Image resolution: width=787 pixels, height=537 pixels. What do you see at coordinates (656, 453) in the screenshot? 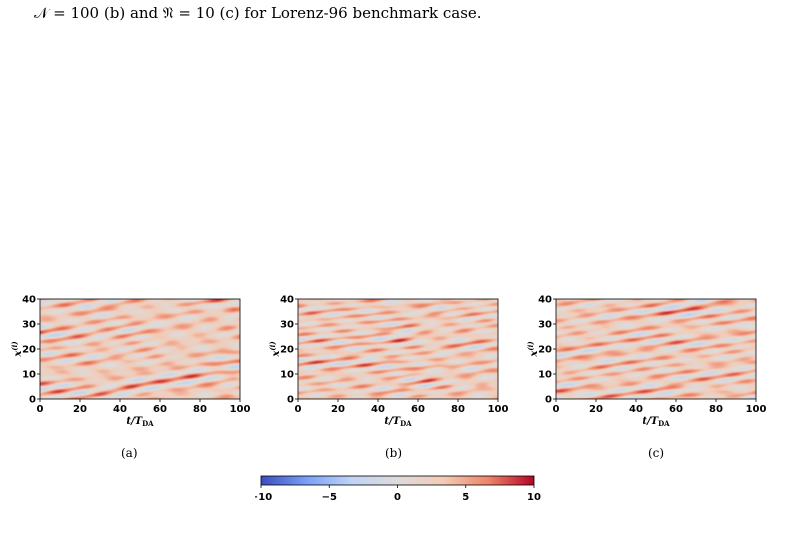
I see `panel-label-c: (c)` at bounding box center [656, 453].